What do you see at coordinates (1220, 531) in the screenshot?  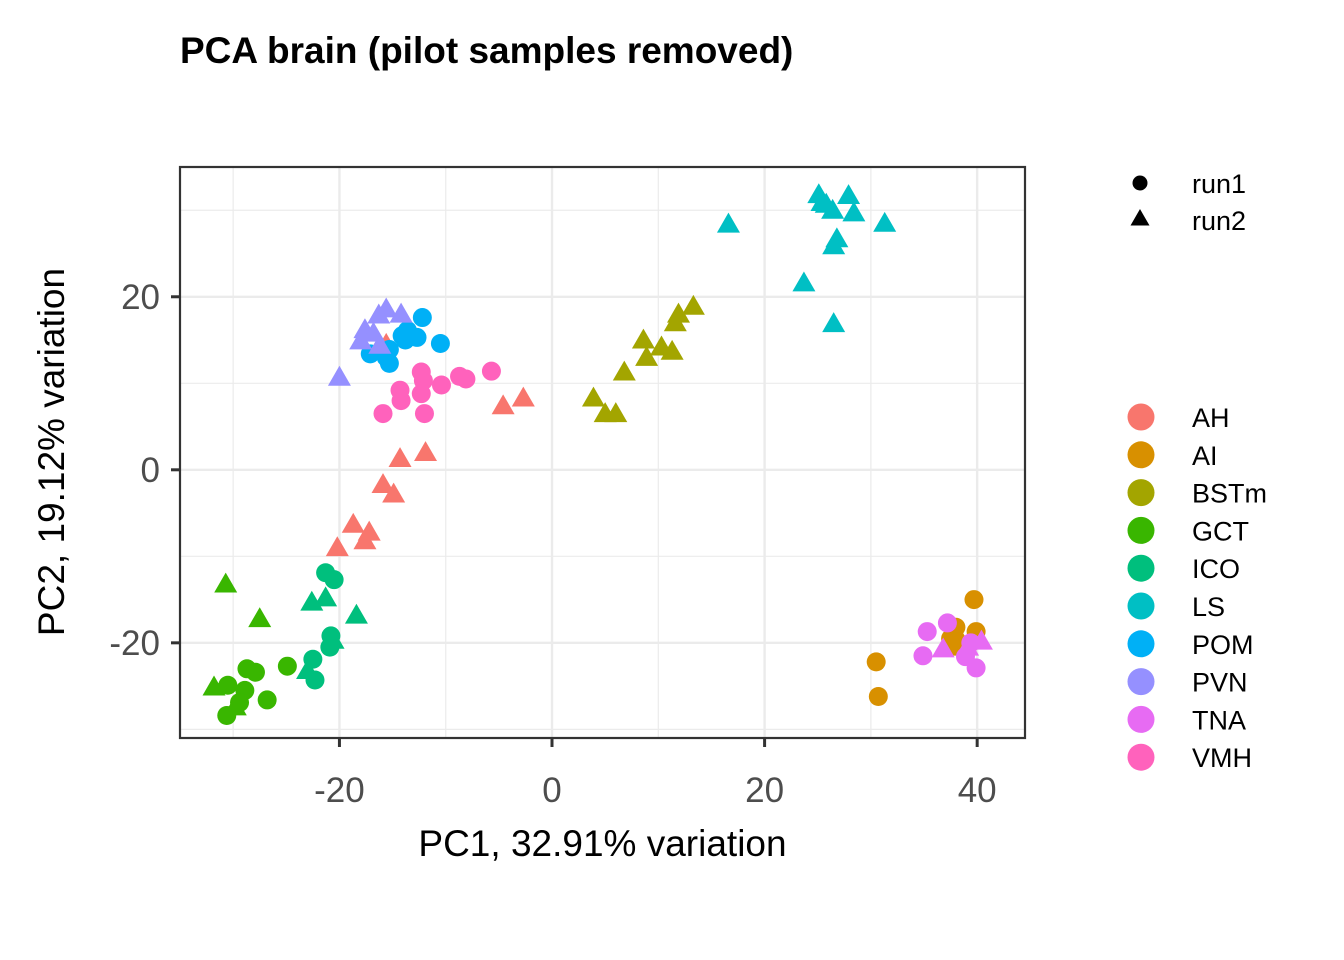 I see `legend-label-gct: GCT` at bounding box center [1220, 531].